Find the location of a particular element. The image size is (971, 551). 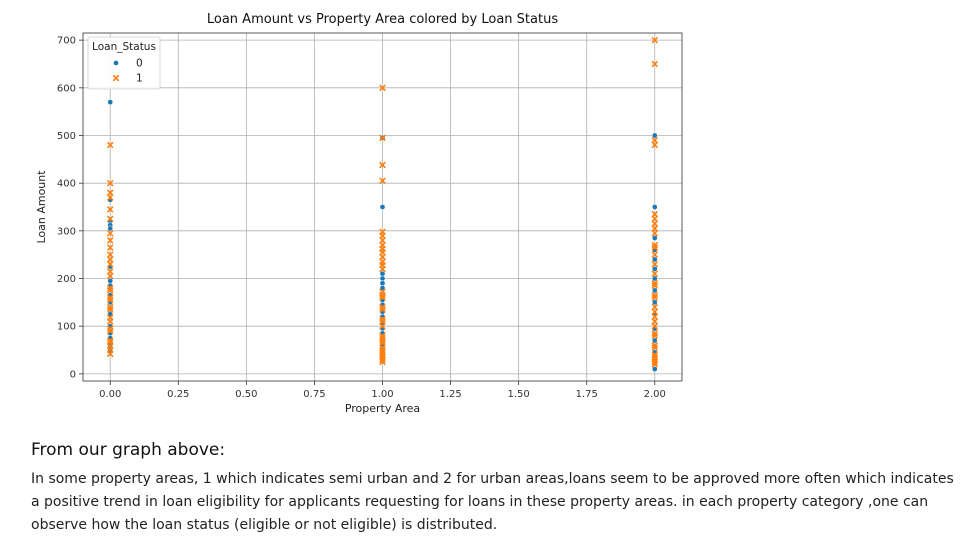

notes-heading: From our graph above: is located at coordinates (128, 450).